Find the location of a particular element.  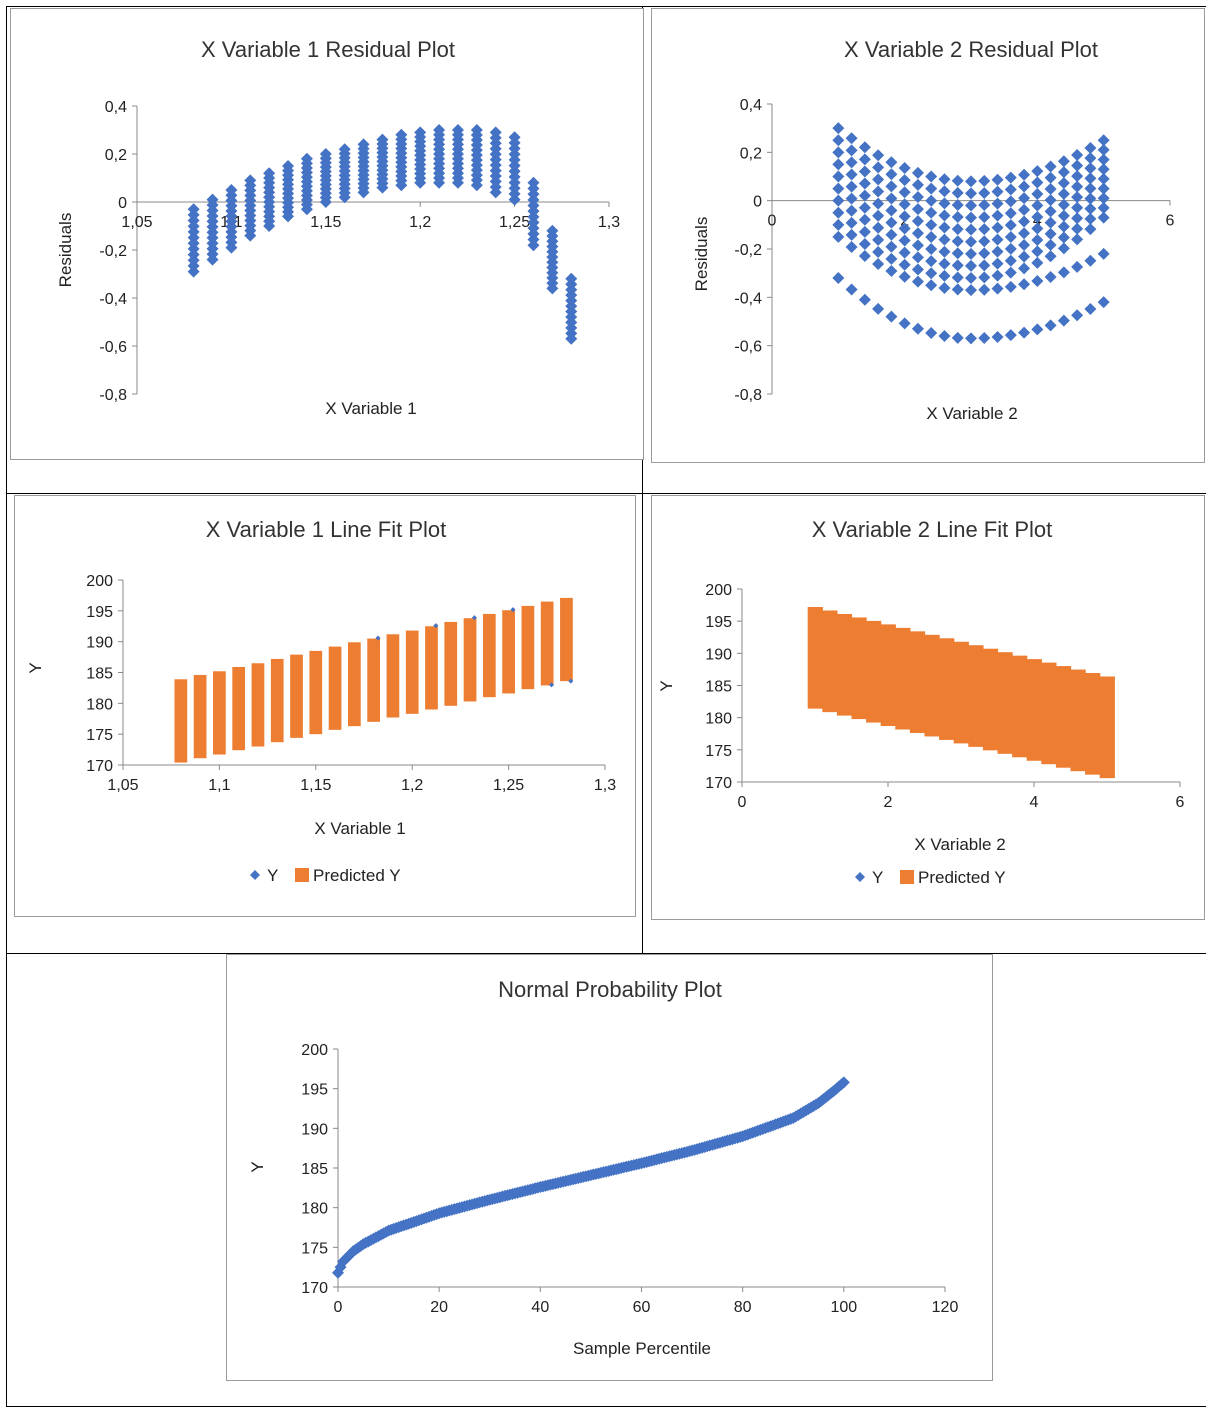

c5-x-tick-label: 0 is located at coordinates (338, 1307).